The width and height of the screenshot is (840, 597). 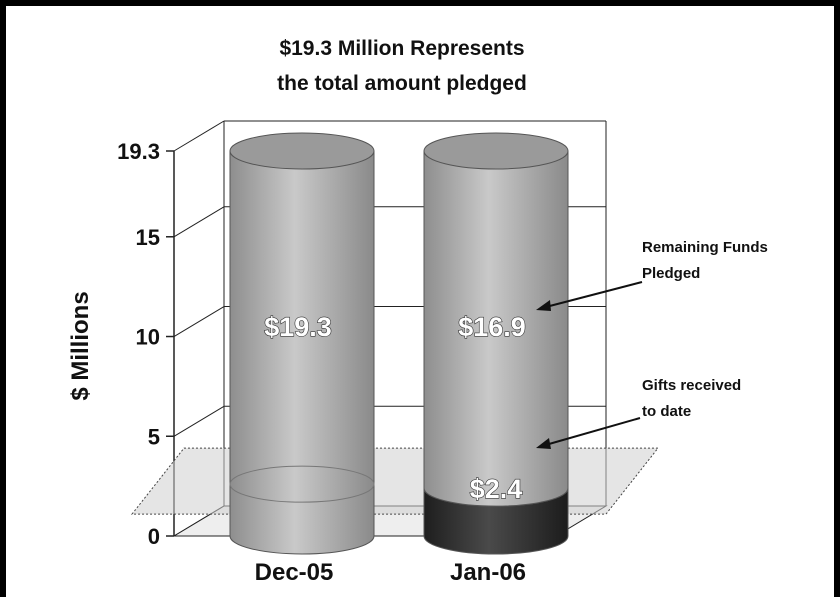 I want to click on y-tick-label: 15, so click(x=148, y=237).